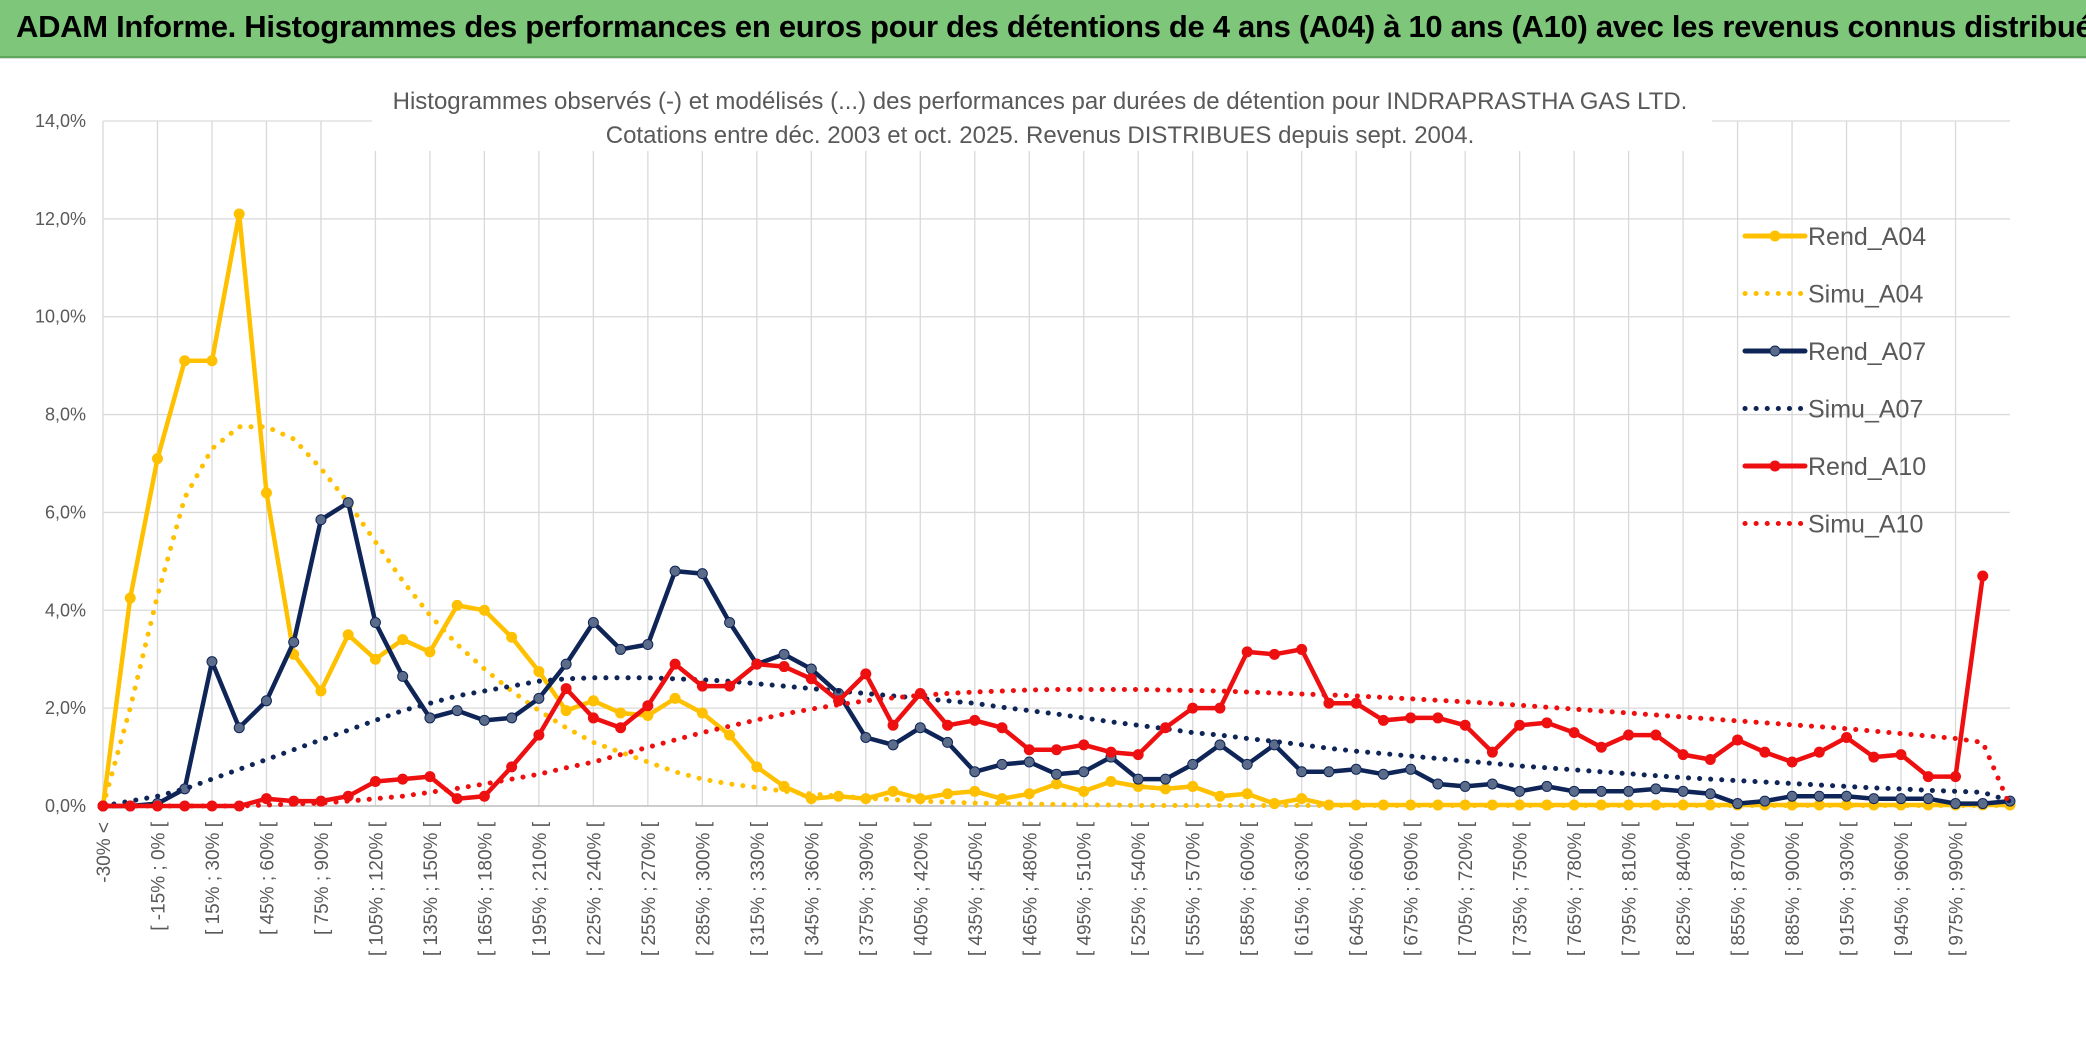  I want to click on x-tick-label: [ 855% ; 870% [, so click(1739, 888).